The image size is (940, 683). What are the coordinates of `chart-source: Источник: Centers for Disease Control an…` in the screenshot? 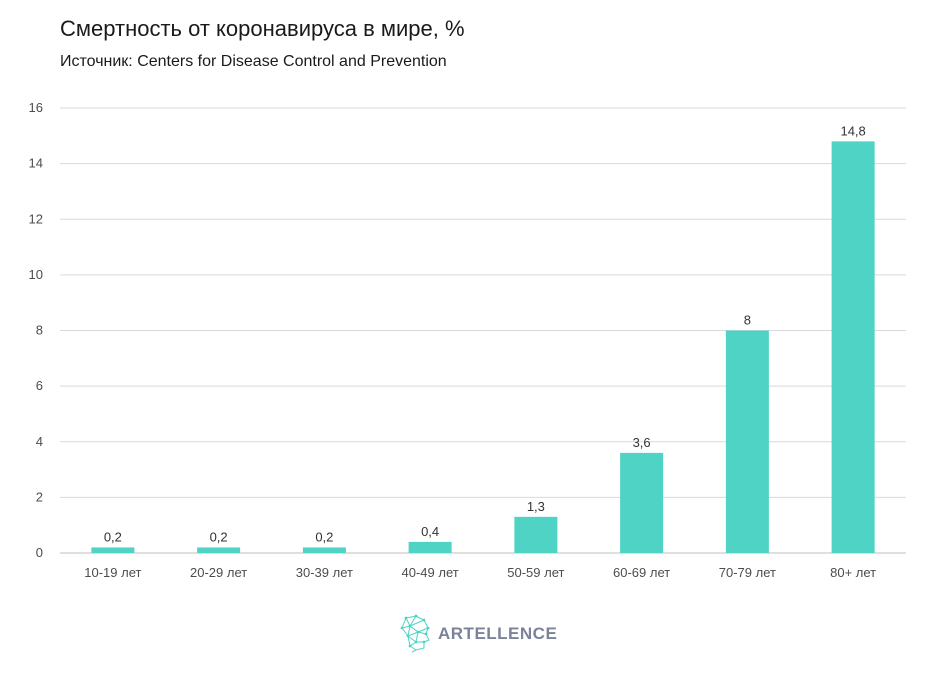 It's located at (253, 61).